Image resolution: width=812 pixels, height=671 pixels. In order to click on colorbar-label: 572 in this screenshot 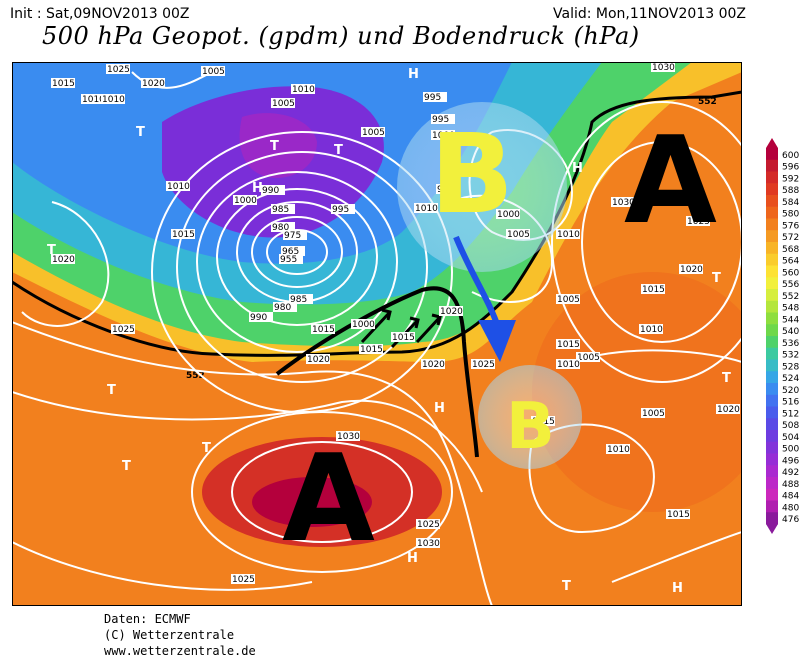, I will do `click(790, 238)`.